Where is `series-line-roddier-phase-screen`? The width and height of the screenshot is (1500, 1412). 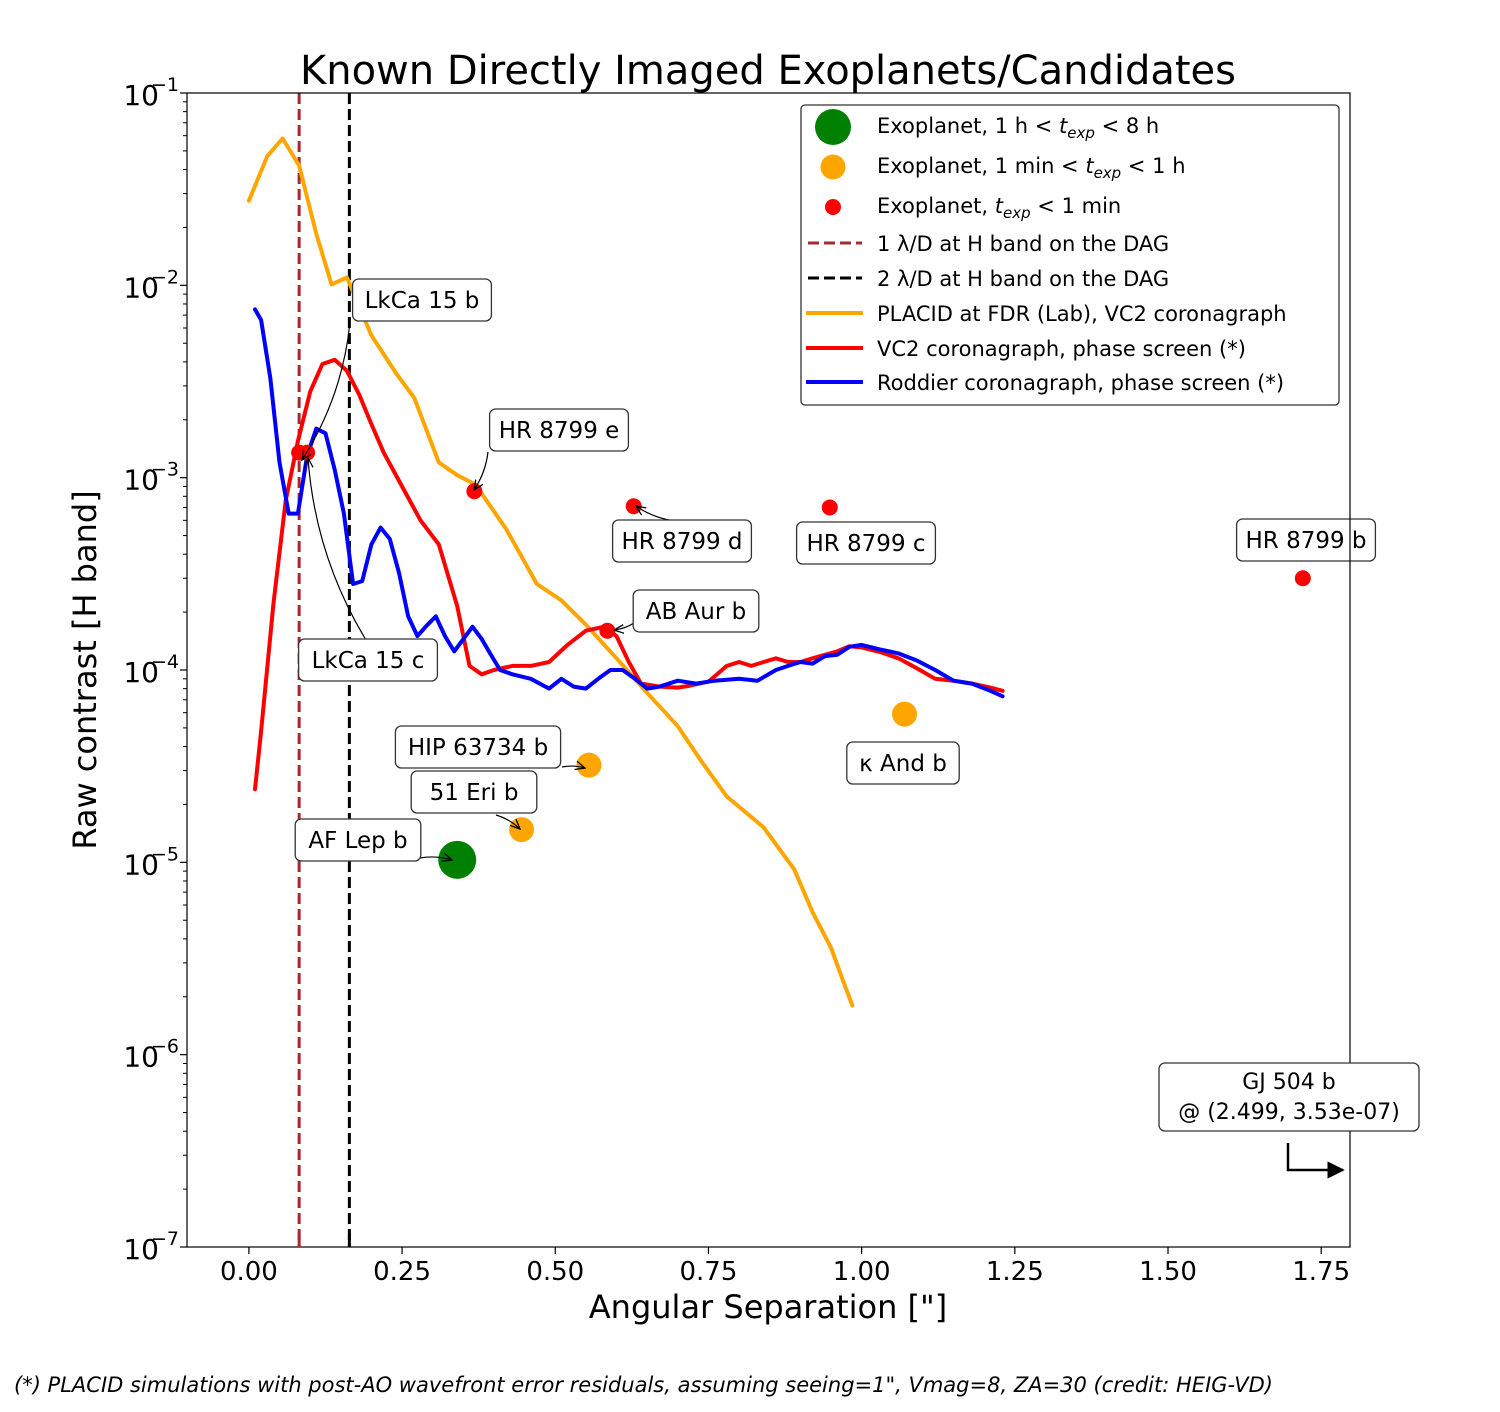 series-line-roddier-phase-screen is located at coordinates (629, 503).